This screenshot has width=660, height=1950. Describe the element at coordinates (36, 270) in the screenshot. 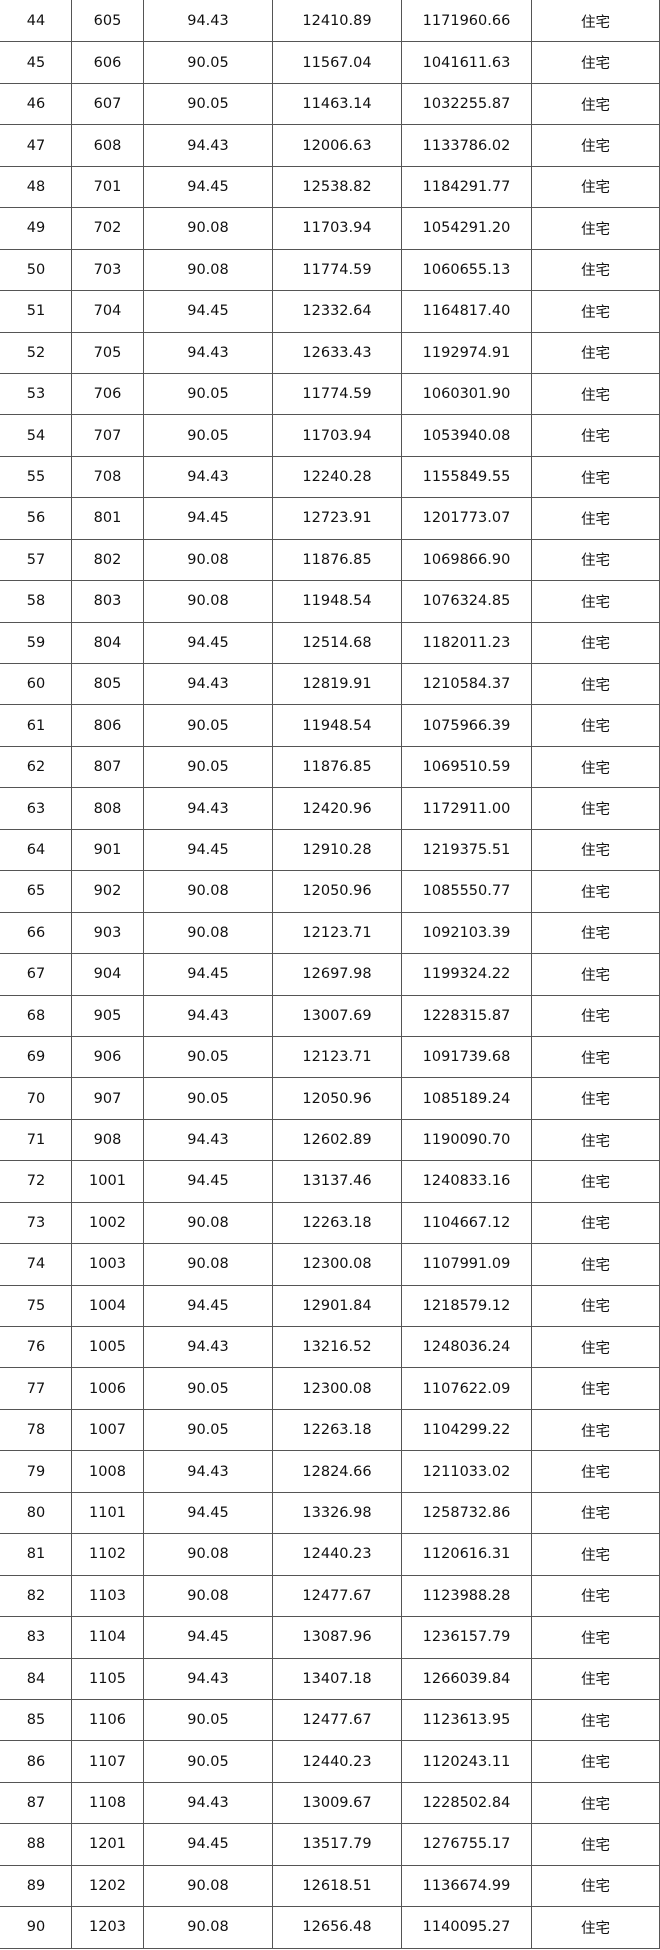

I see `row-index: 50` at that location.